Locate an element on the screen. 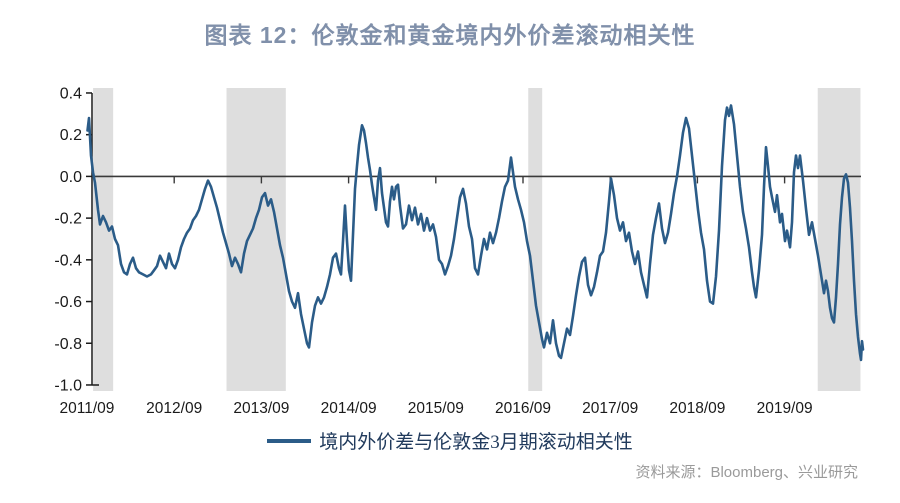 The height and width of the screenshot is (503, 900). x-axis-label: 2015/09 is located at coordinates (436, 408).